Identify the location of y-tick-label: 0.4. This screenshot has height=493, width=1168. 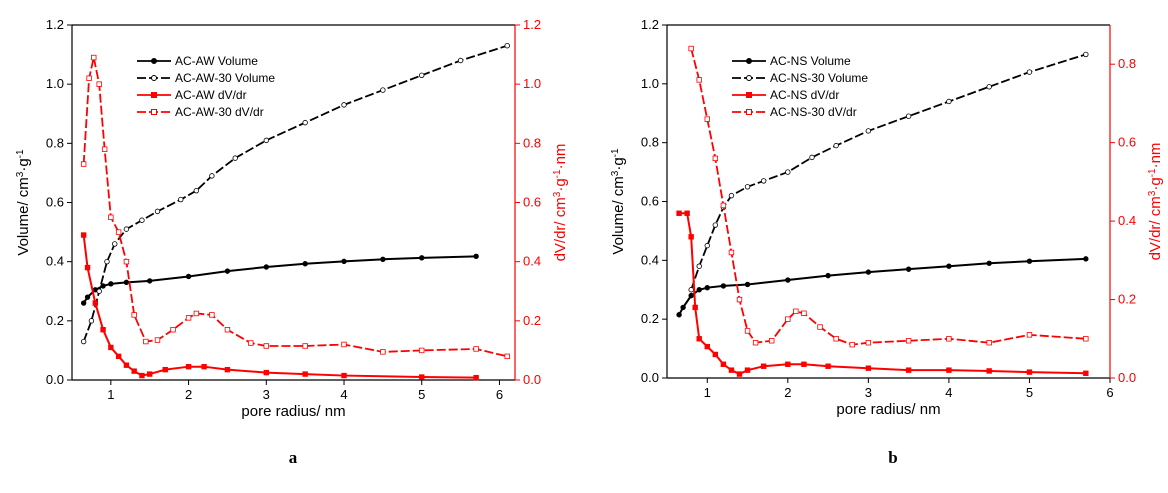
(55, 261).